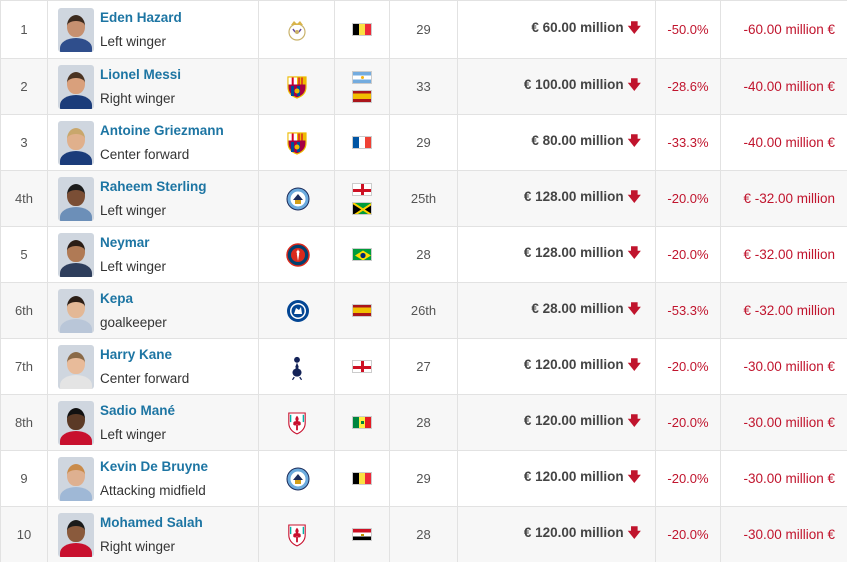  What do you see at coordinates (556, 142) in the screenshot?
I see `market-value-cell: € 80.00 million 🡇` at bounding box center [556, 142].